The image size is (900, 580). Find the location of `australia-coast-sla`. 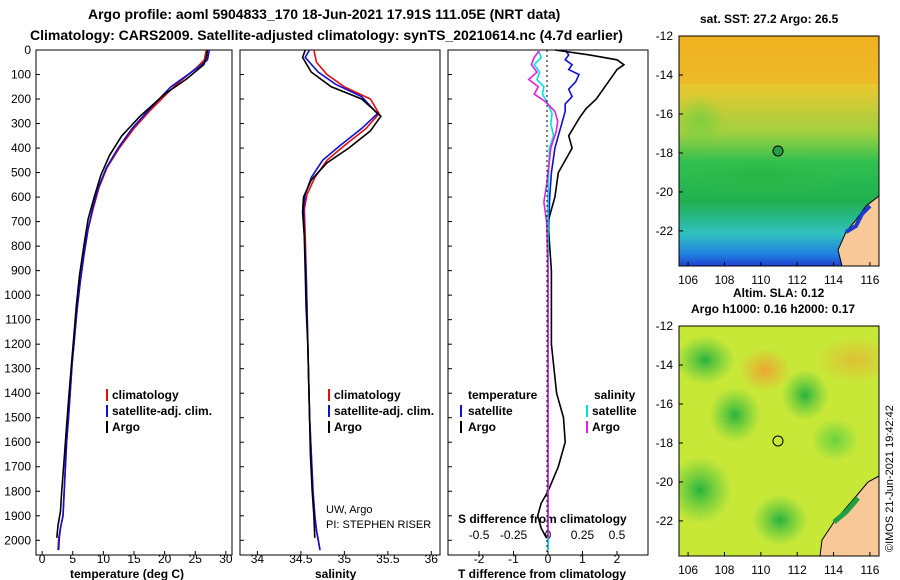

australia-coast-sla is located at coordinates (849, 515).